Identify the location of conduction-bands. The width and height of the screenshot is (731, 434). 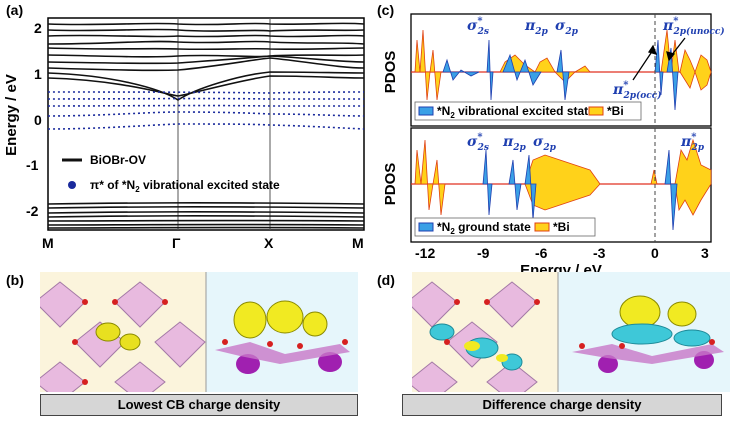
(206, 61).